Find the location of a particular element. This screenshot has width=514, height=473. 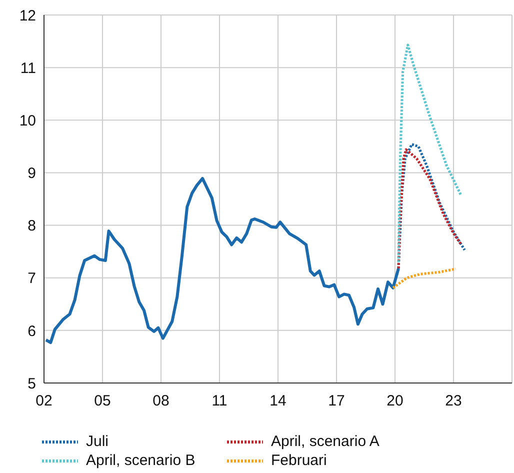

x-tick-label: 11 is located at coordinates (220, 401).